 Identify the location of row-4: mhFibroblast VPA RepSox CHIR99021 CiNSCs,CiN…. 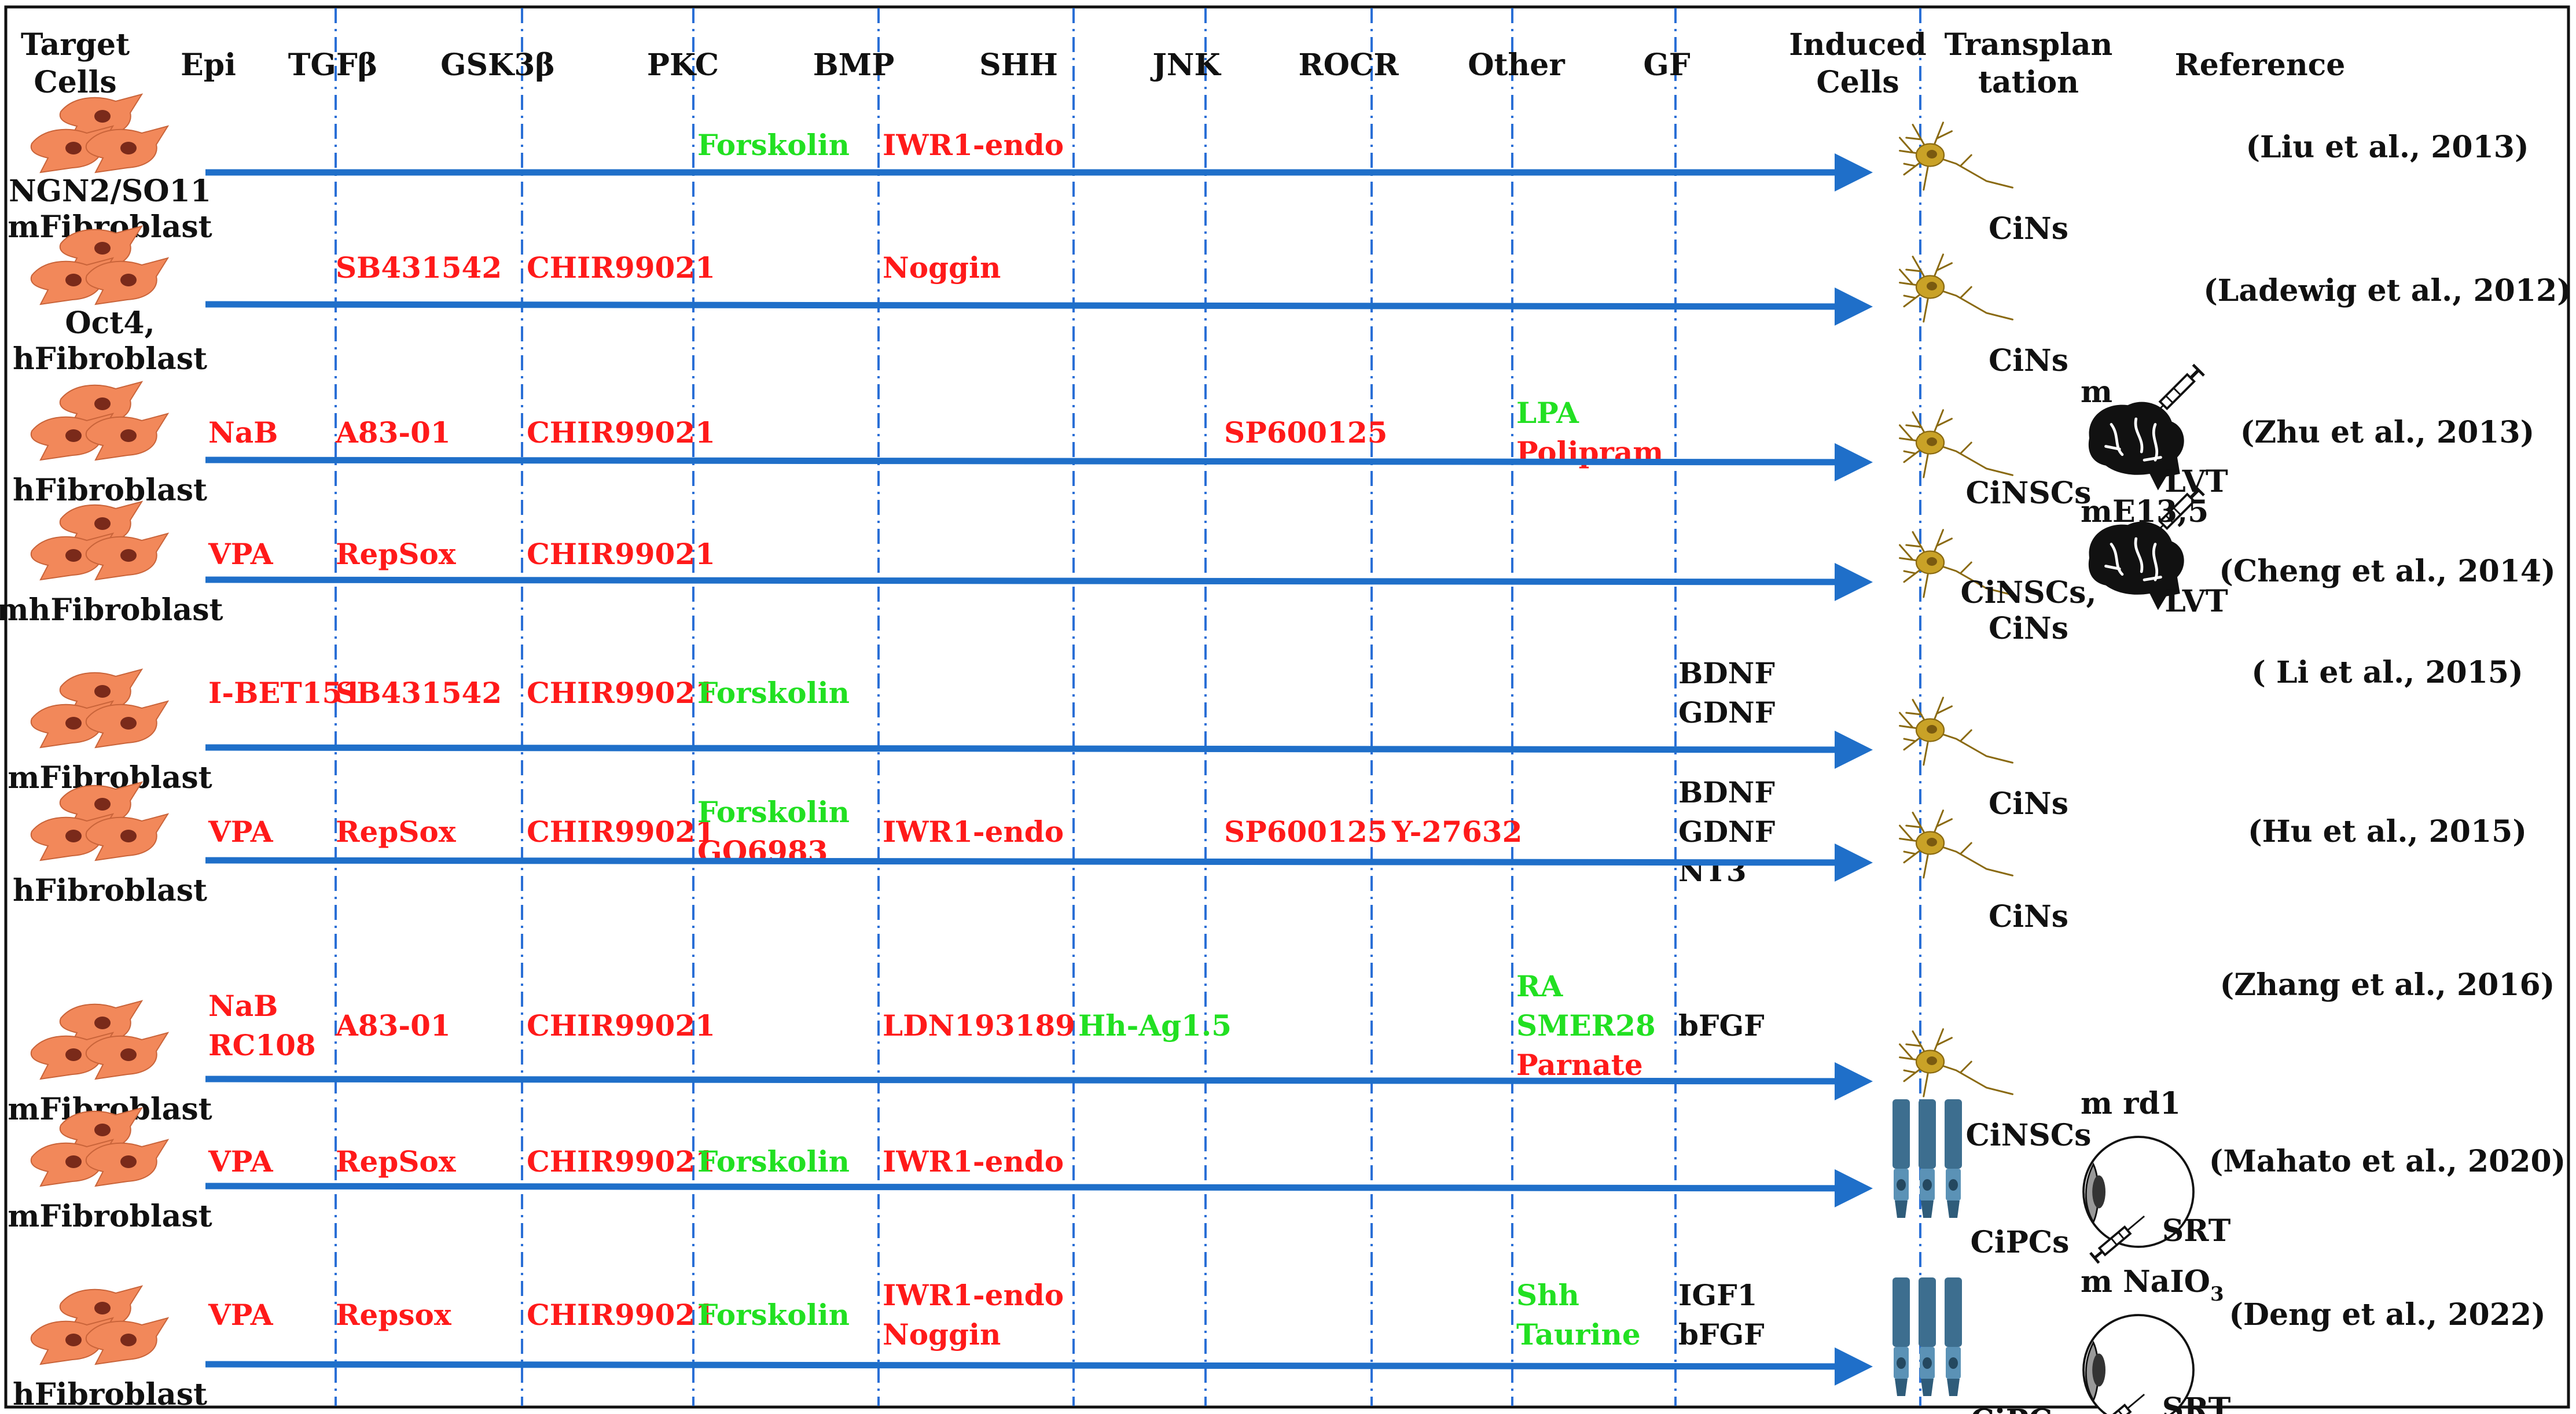
(1278, 565).